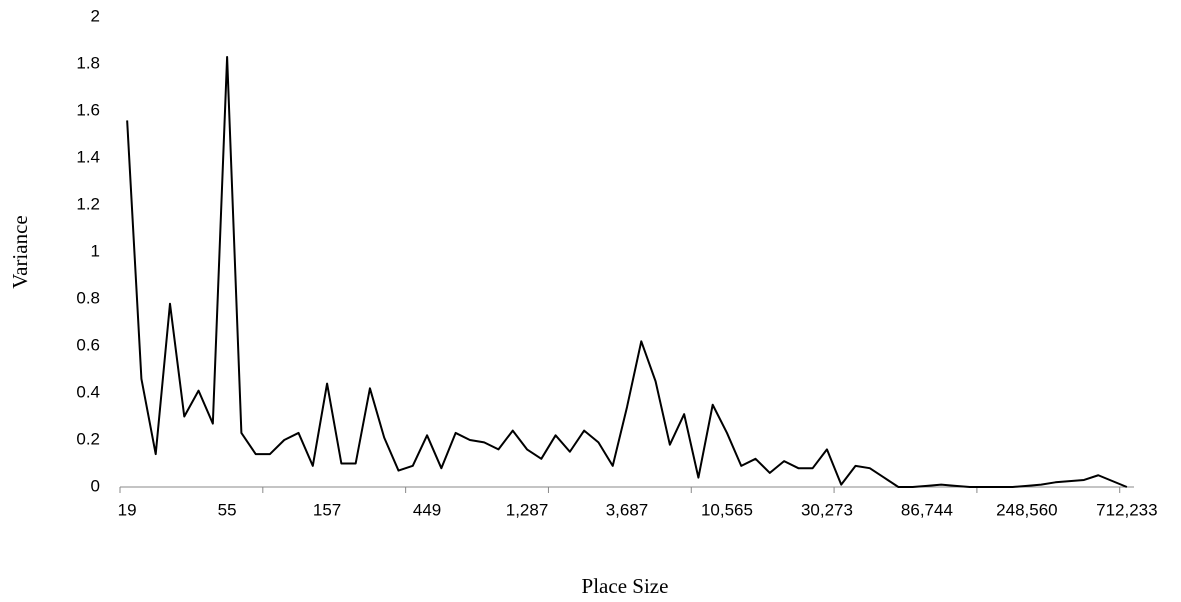  I want to click on y-tick-label: 0.6, so click(88, 344).